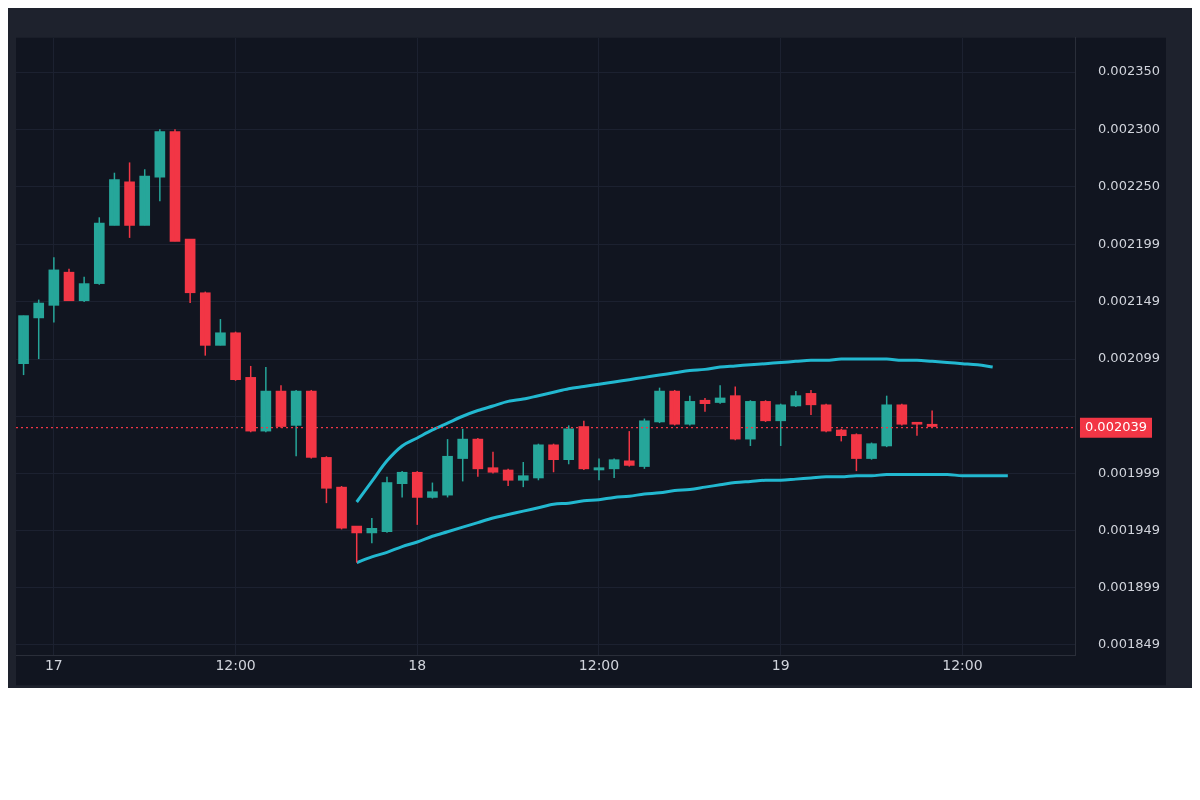  What do you see at coordinates (53, 665) in the screenshot?
I see `x-tick-label: 17` at bounding box center [53, 665].